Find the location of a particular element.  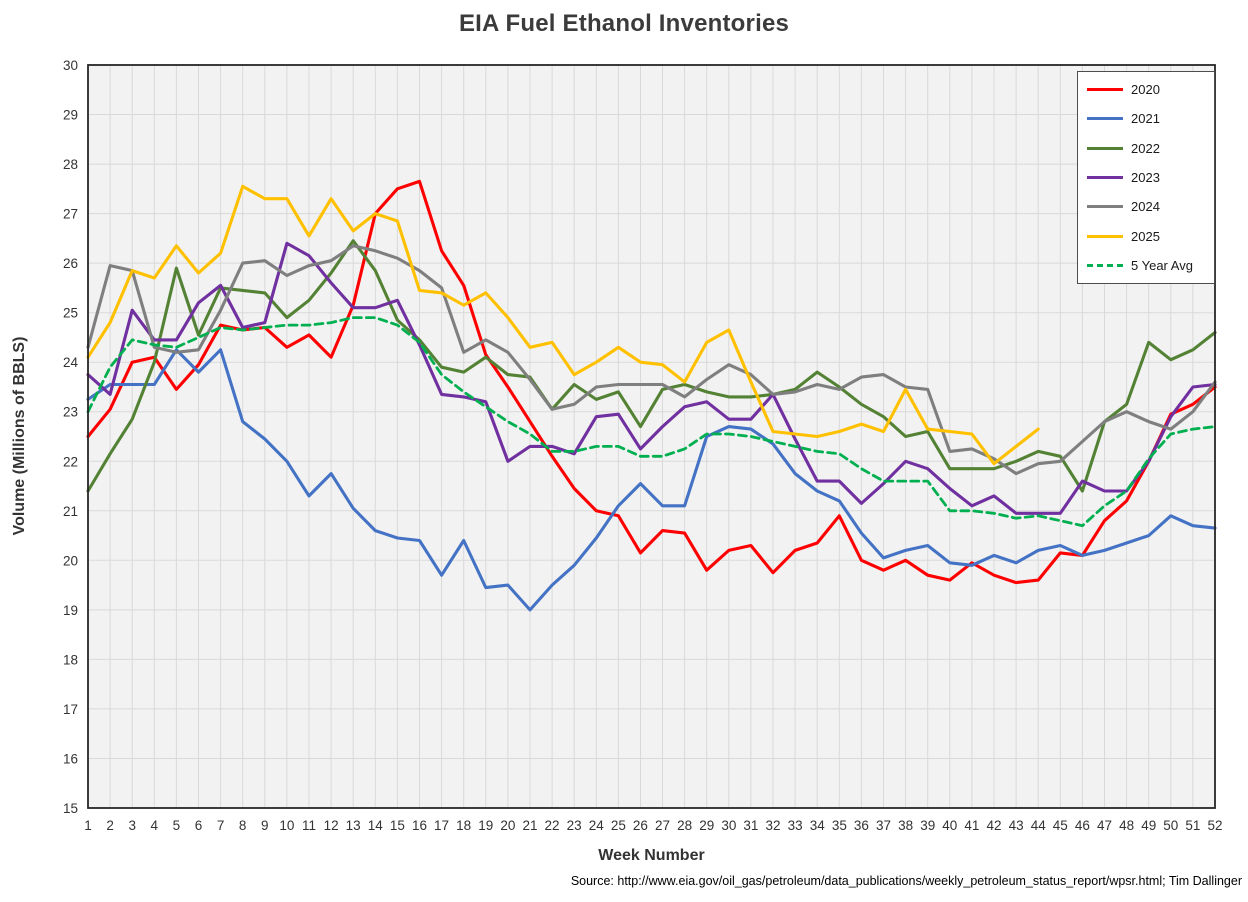

x-axis-tick-18: 18 is located at coordinates (463, 825).